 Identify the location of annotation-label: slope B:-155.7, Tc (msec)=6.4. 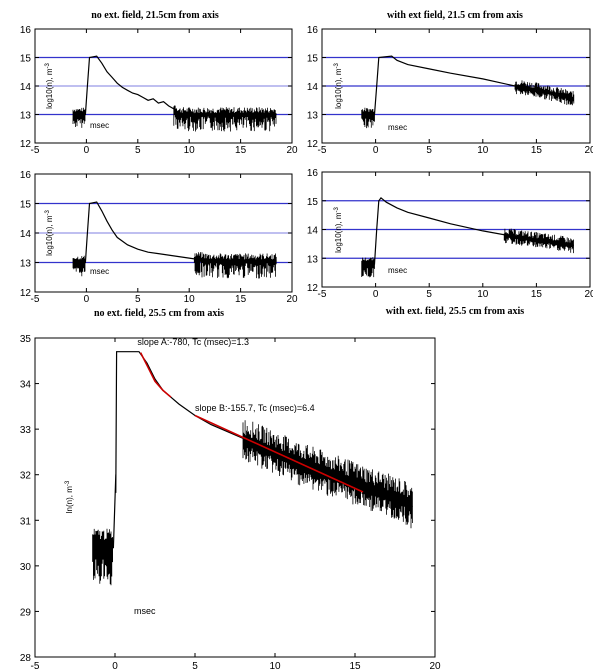
(255, 408).